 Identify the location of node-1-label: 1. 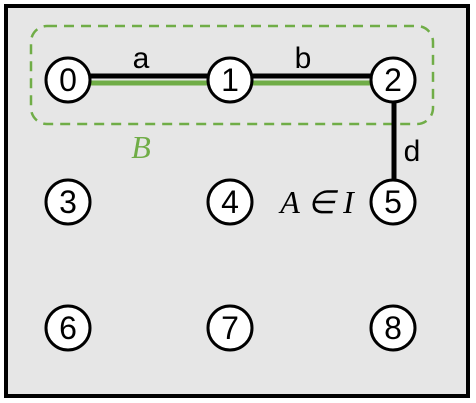
(230, 80).